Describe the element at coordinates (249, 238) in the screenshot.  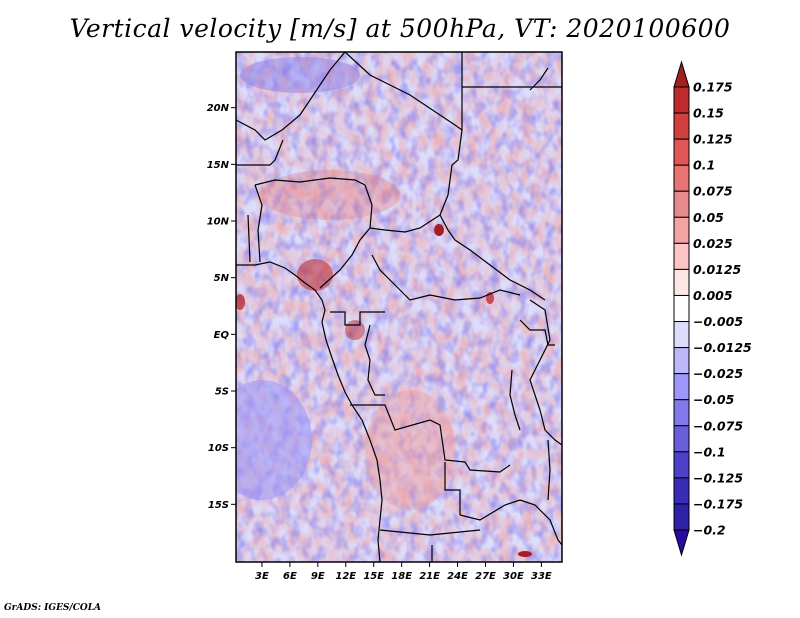
I see `border-togo` at that location.